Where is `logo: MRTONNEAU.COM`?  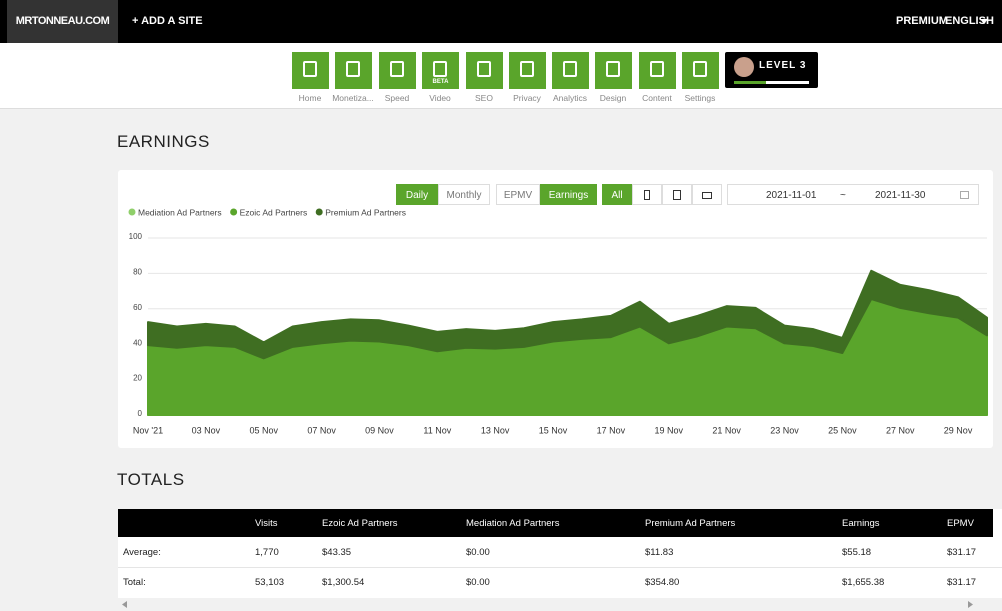 logo: MRTONNEAU.COM is located at coordinates (62, 21).